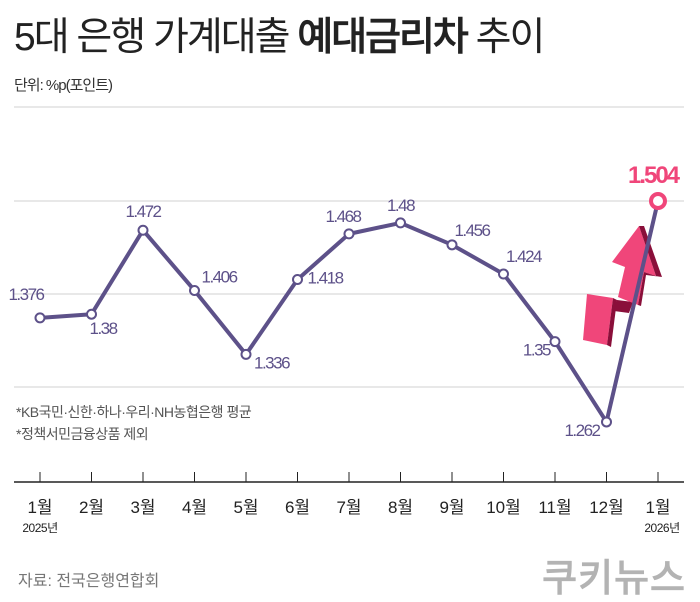 This screenshot has width=700, height=602. Describe the element at coordinates (89, 581) in the screenshot. I see `source-label: 자료: 전국은행연합회` at that location.